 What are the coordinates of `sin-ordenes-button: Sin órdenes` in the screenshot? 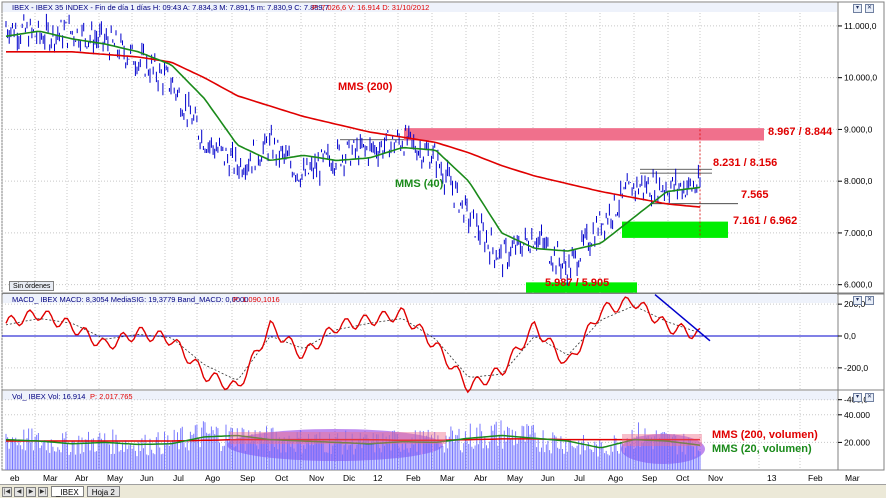 It's located at (32, 286).